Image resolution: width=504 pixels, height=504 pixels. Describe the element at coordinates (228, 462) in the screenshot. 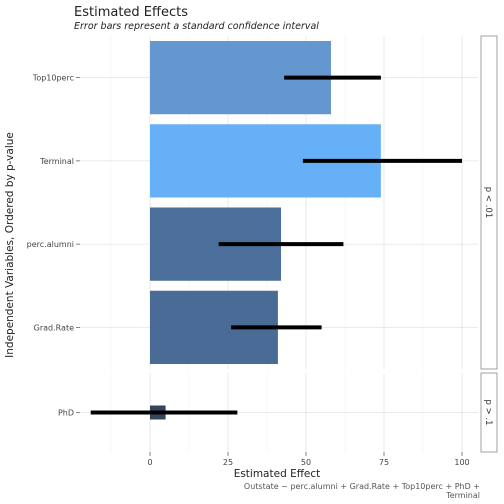

I see `x-tick-label: 25` at that location.